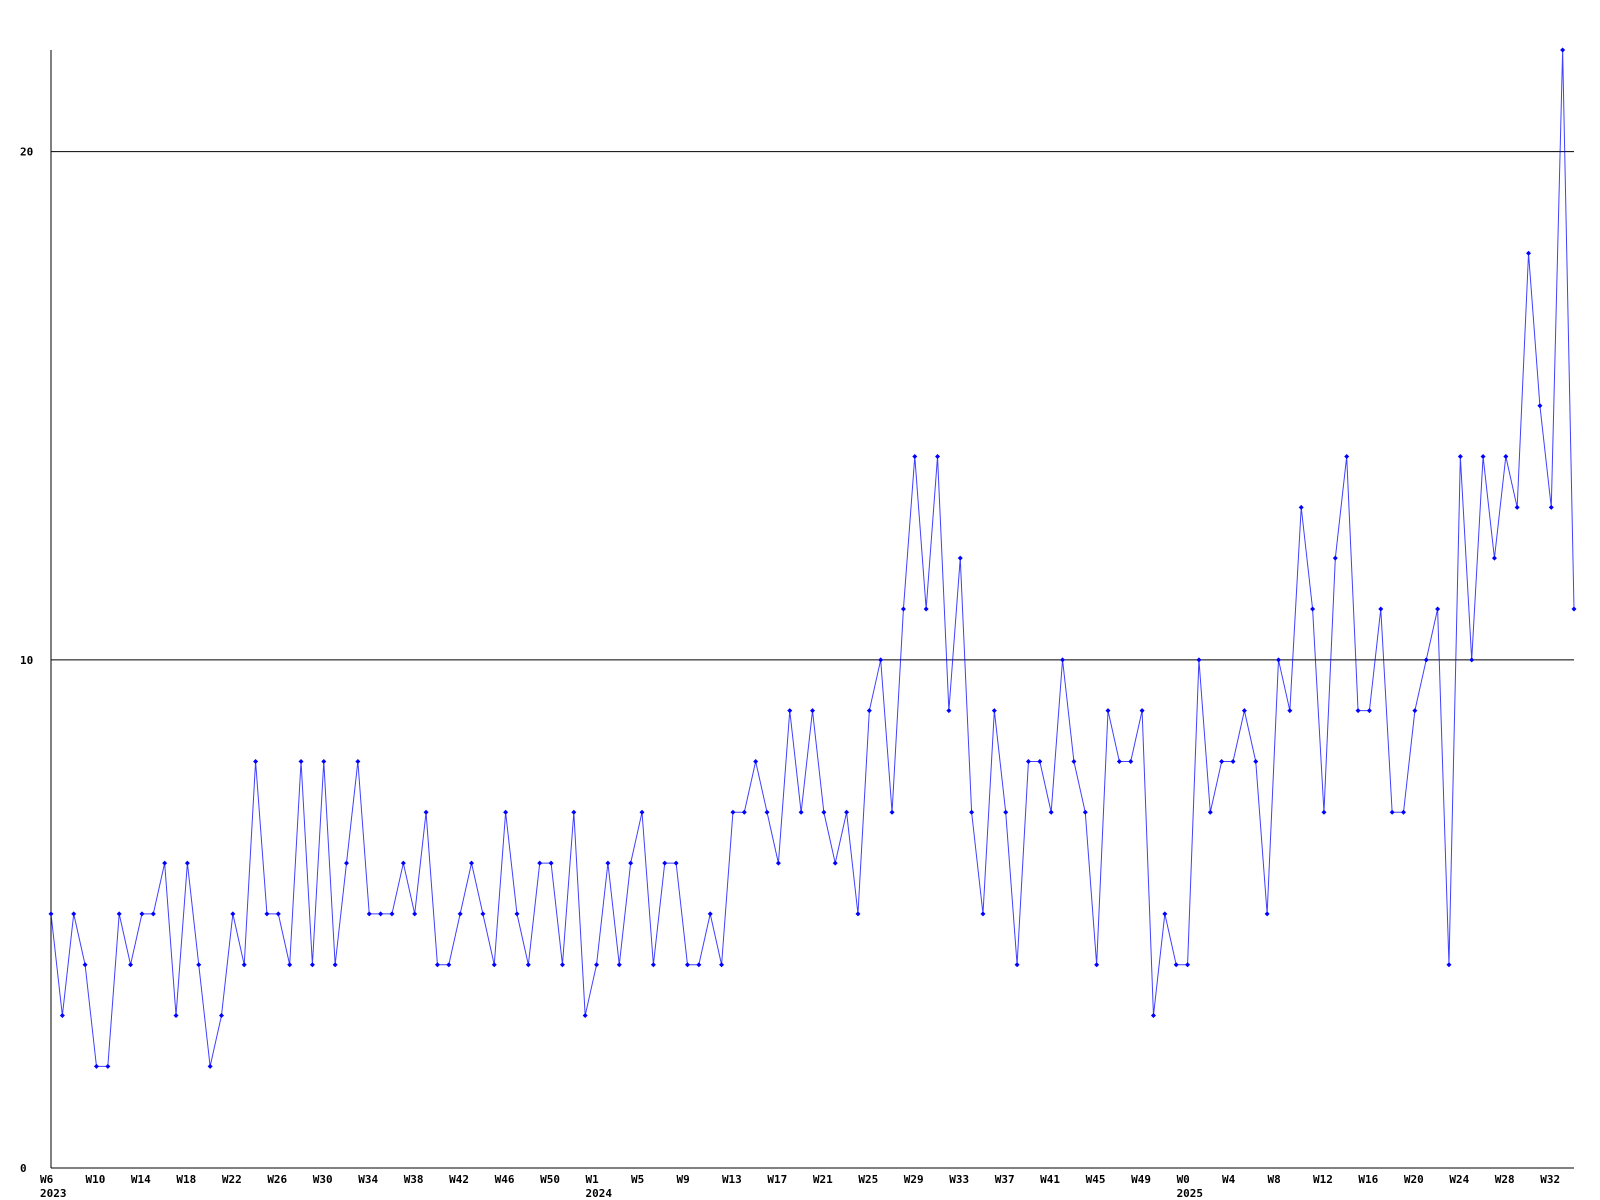 This screenshot has height=1200, width=1600. I want to click on x-tick-label: W38, so click(414, 1179).